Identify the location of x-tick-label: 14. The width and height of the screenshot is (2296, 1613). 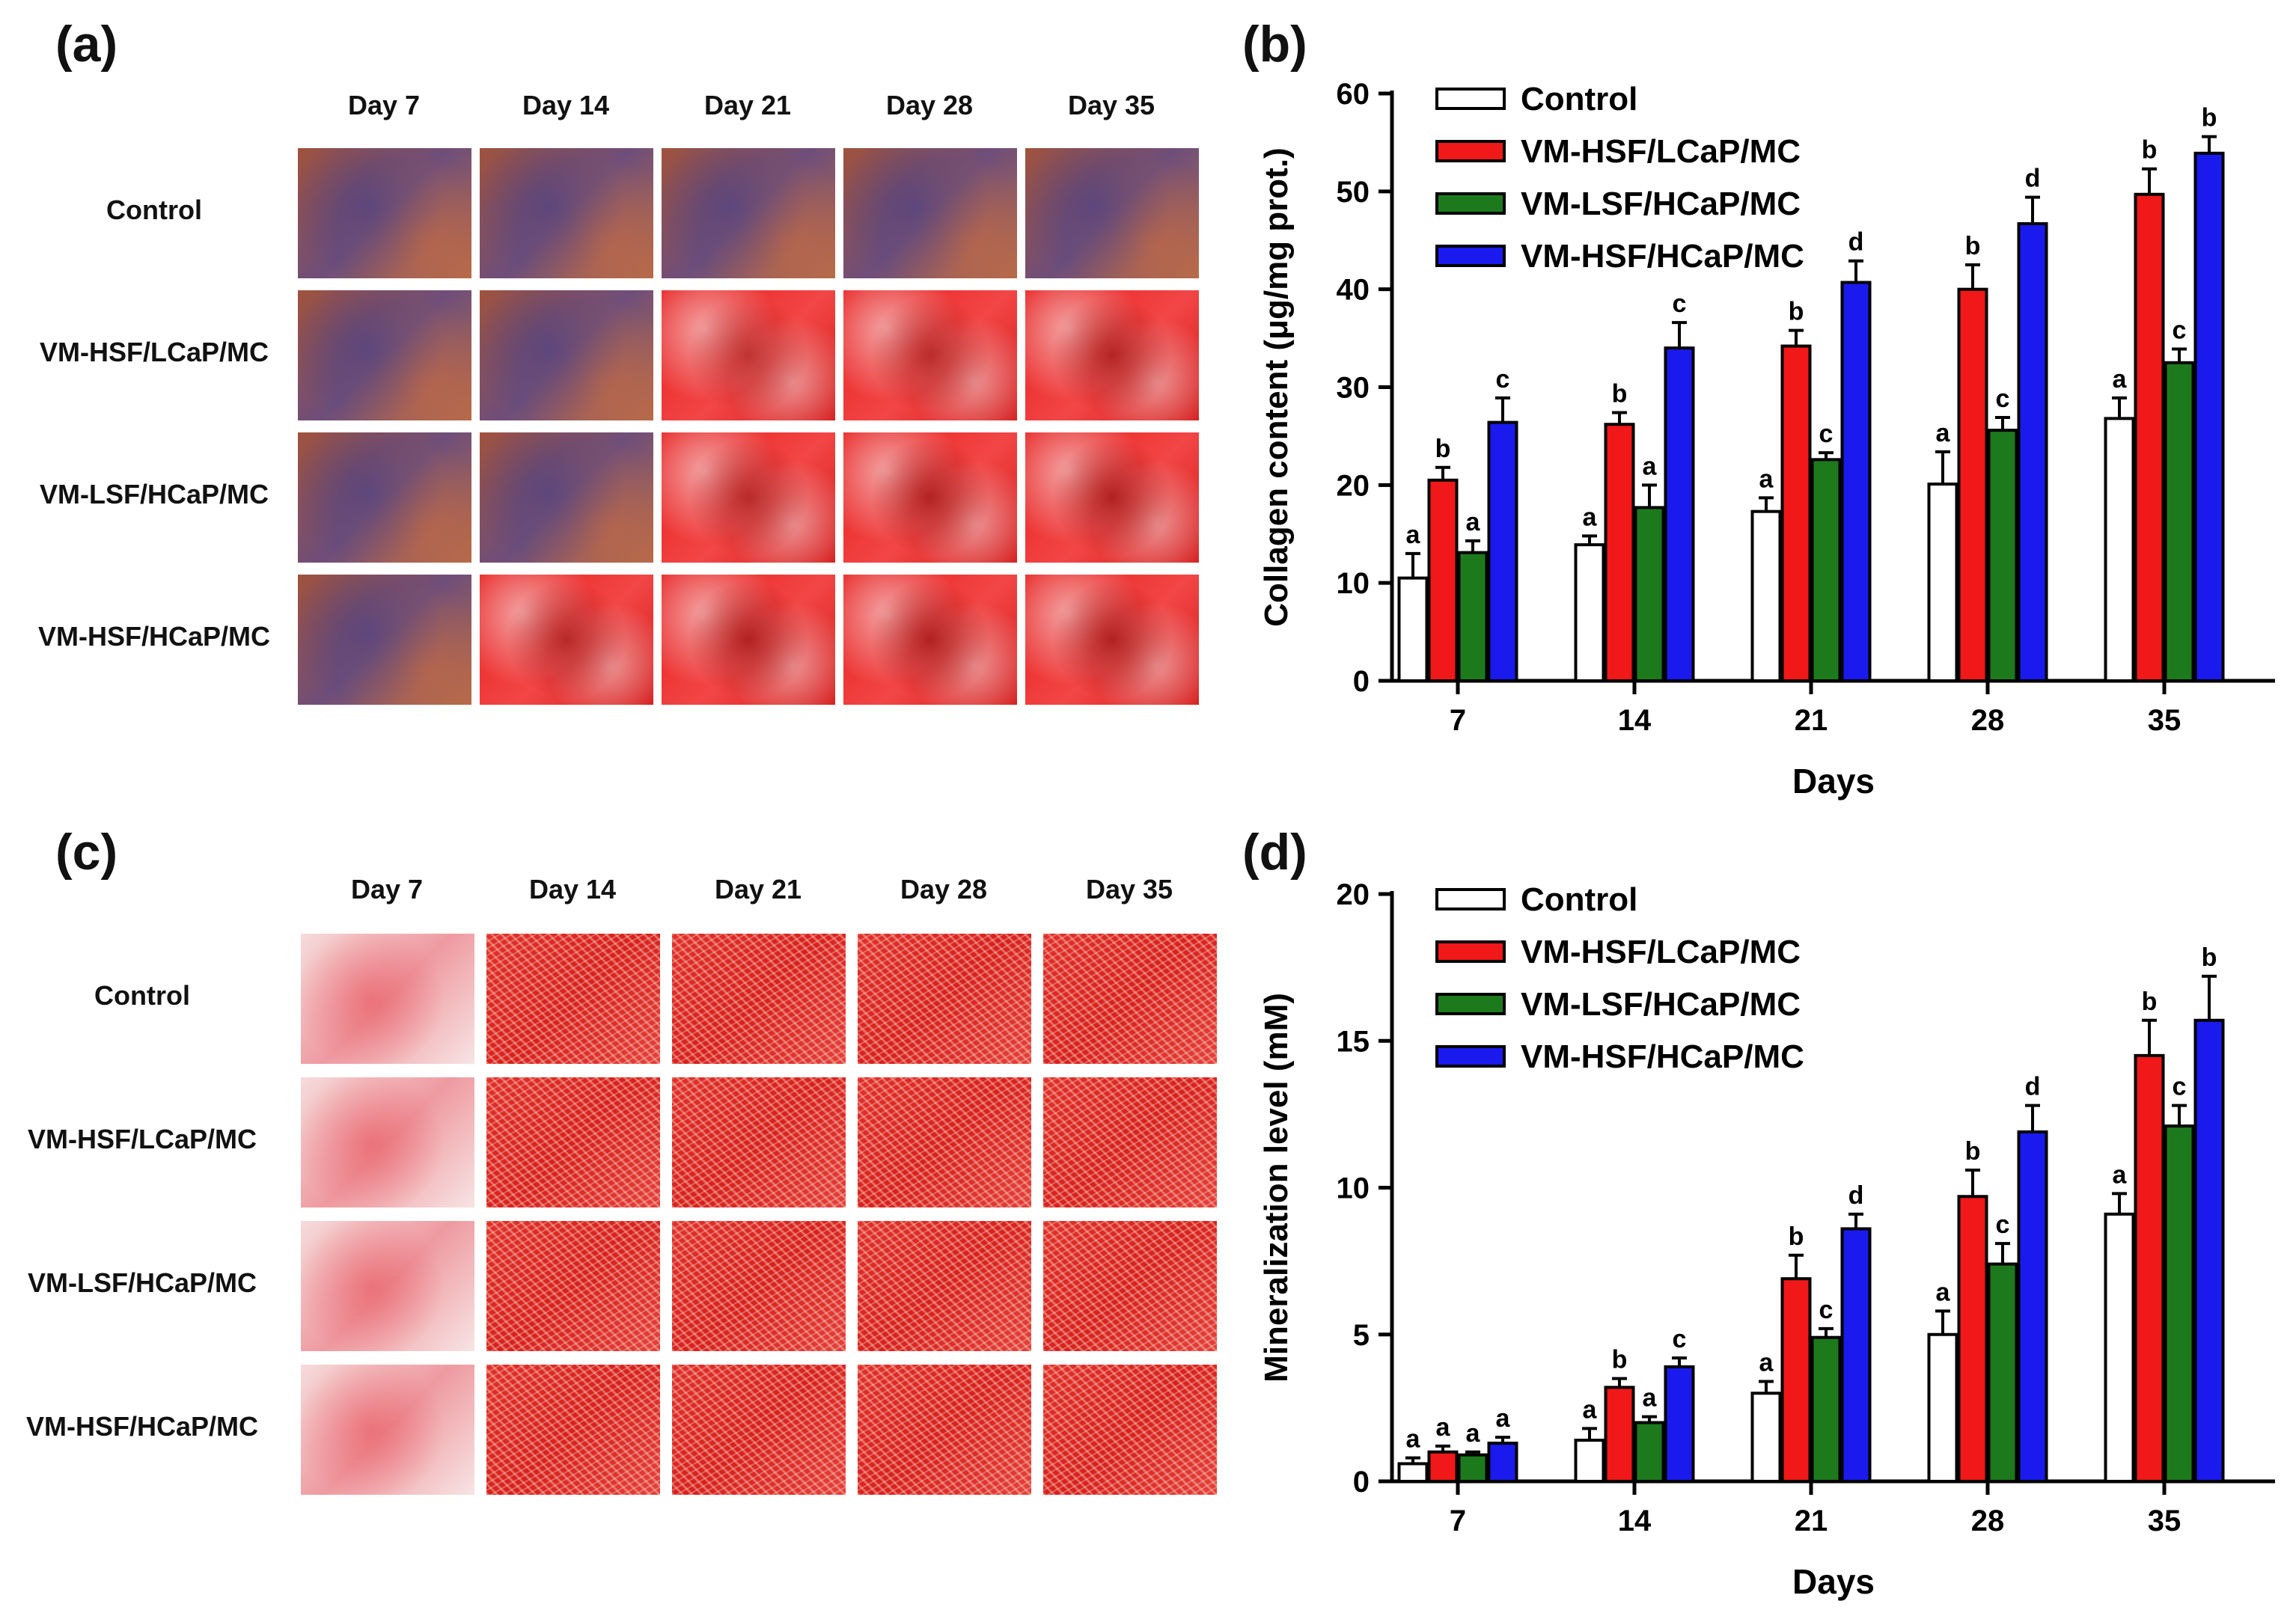
(1635, 1521).